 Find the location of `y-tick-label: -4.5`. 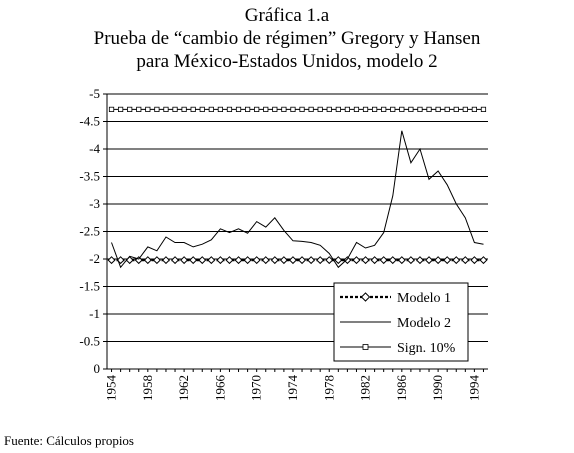

y-tick-label: -4.5 is located at coordinates (89, 121).